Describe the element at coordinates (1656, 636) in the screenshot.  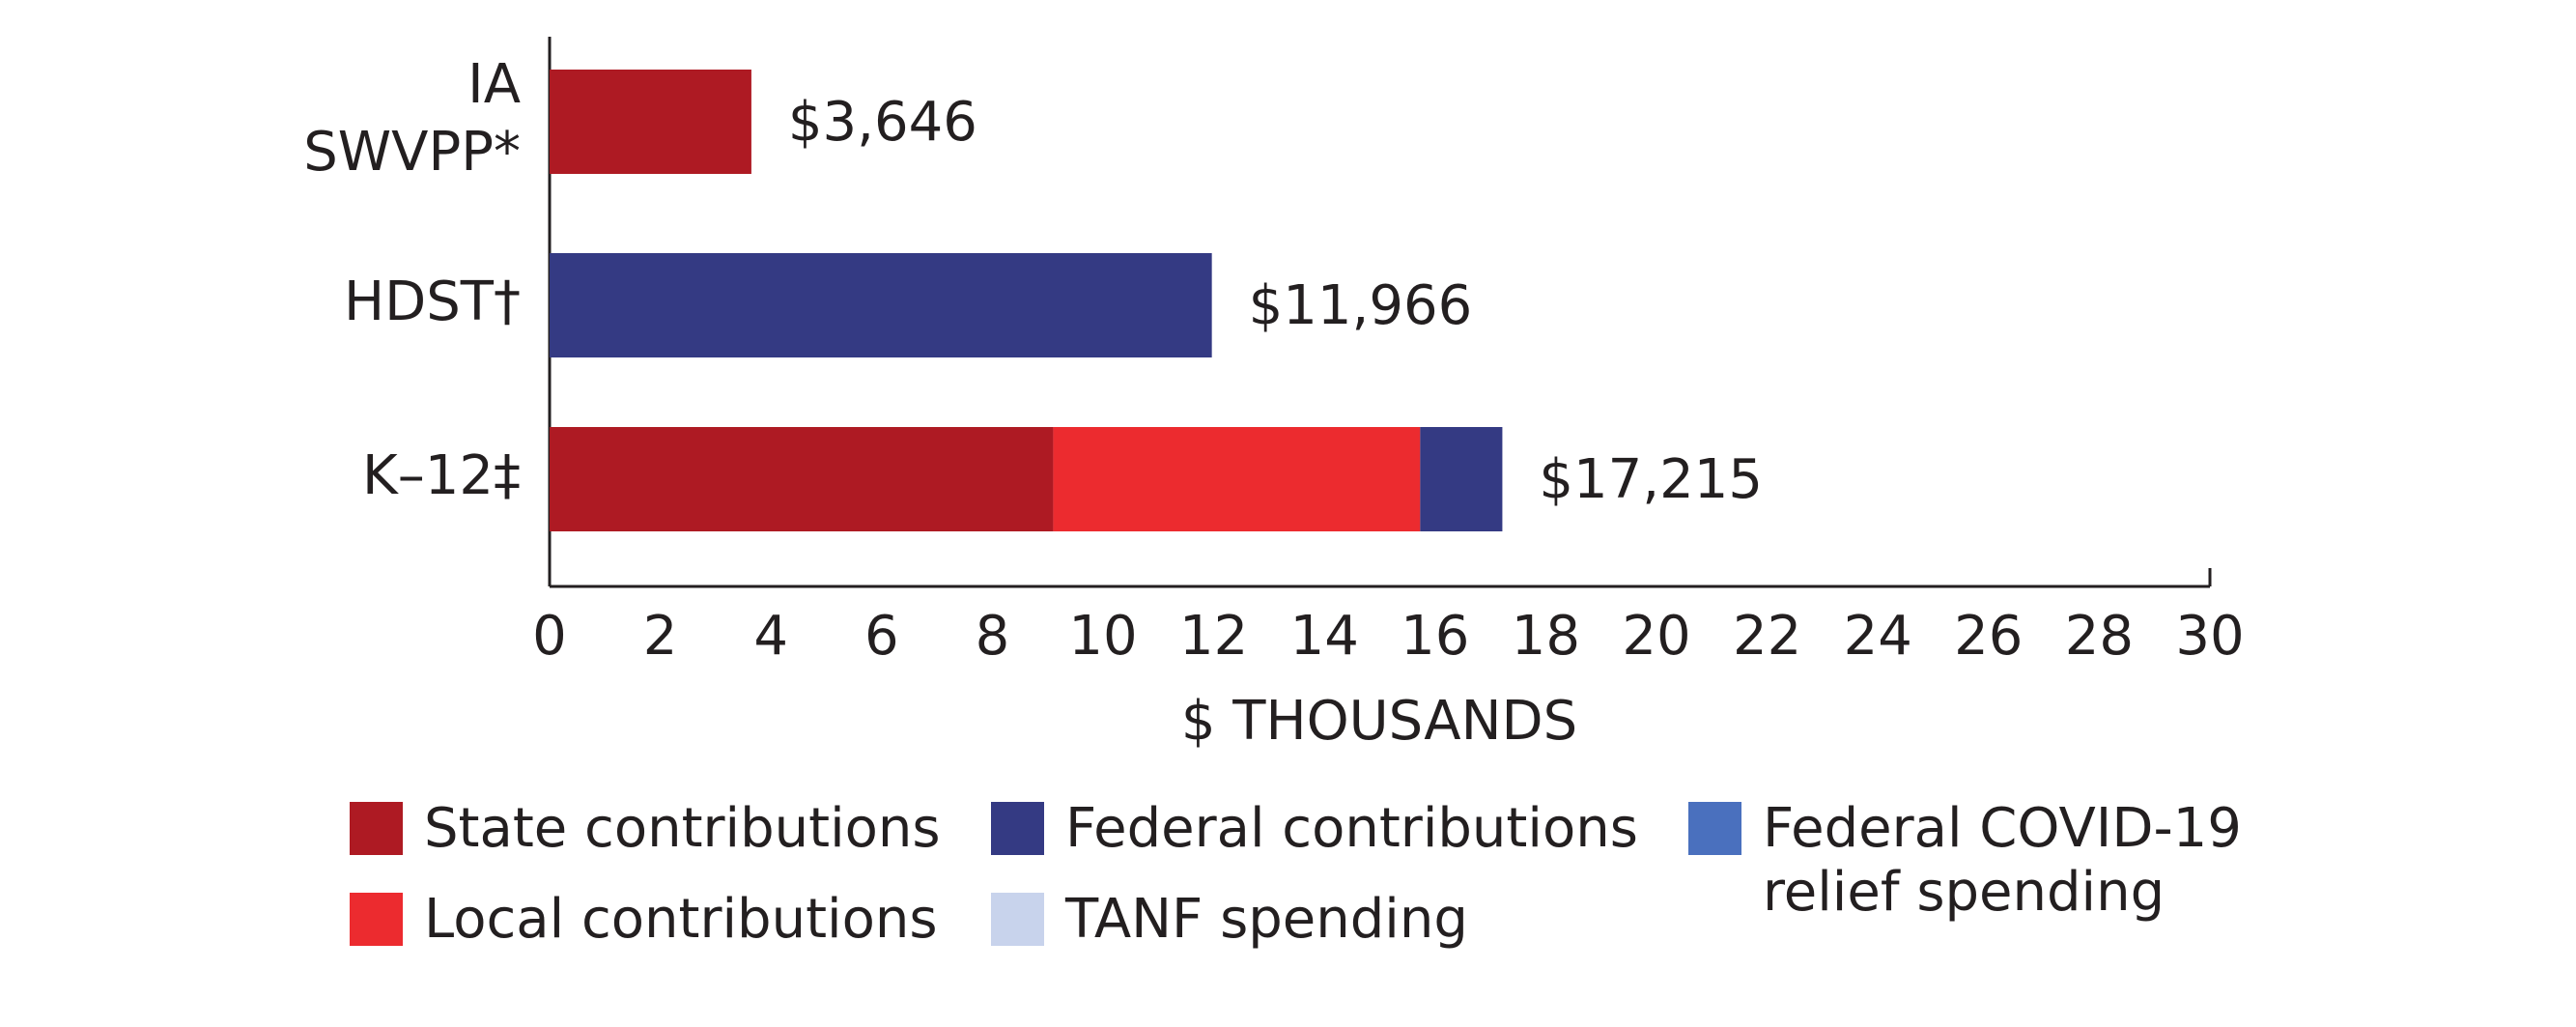
I see `x-tick-label: 20` at that location.